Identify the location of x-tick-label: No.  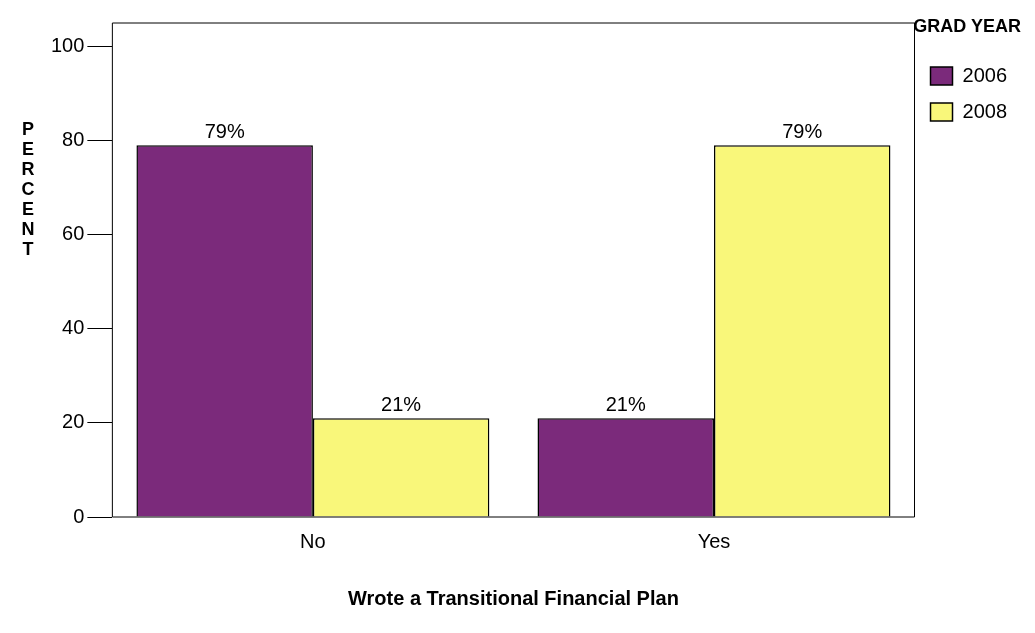
(313, 540).